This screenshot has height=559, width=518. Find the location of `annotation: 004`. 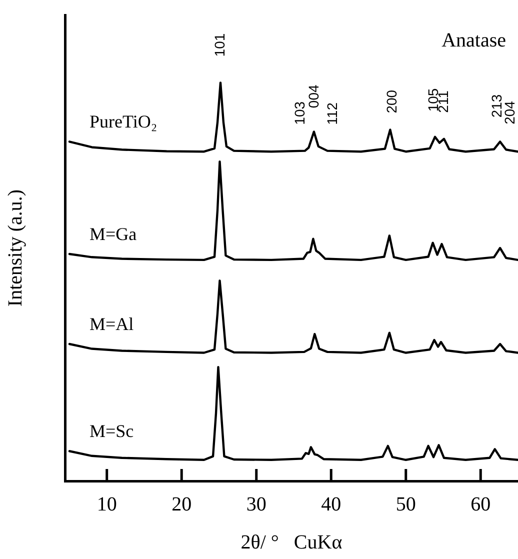

annotation: 004 is located at coordinates (314, 96).